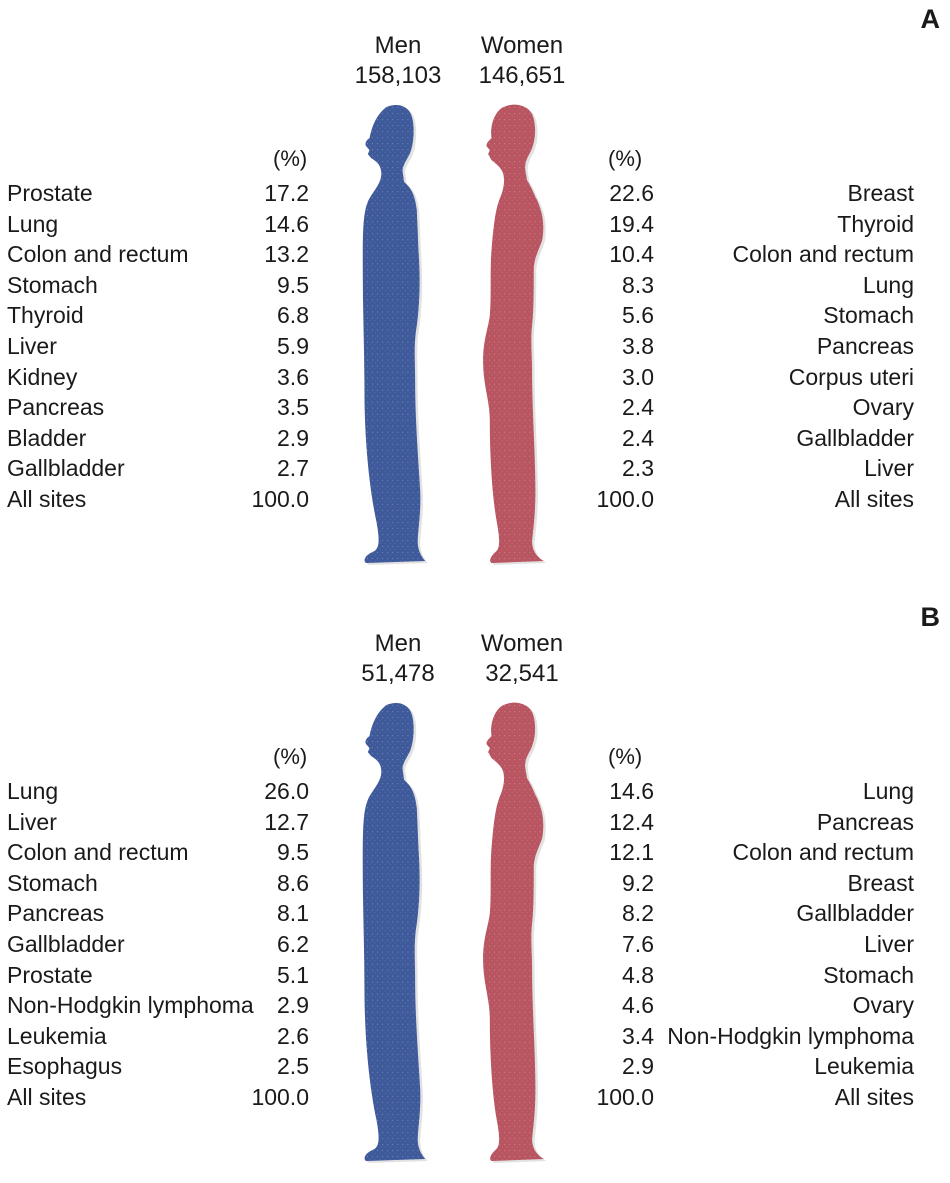 The height and width of the screenshot is (1183, 950). What do you see at coordinates (638, 284) in the screenshot?
I see `site-percent: 8.3` at bounding box center [638, 284].